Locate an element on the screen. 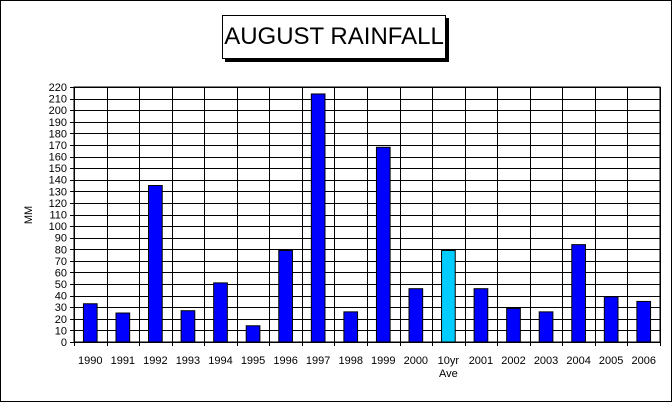  x-tick-label: 2006 is located at coordinates (643, 361).